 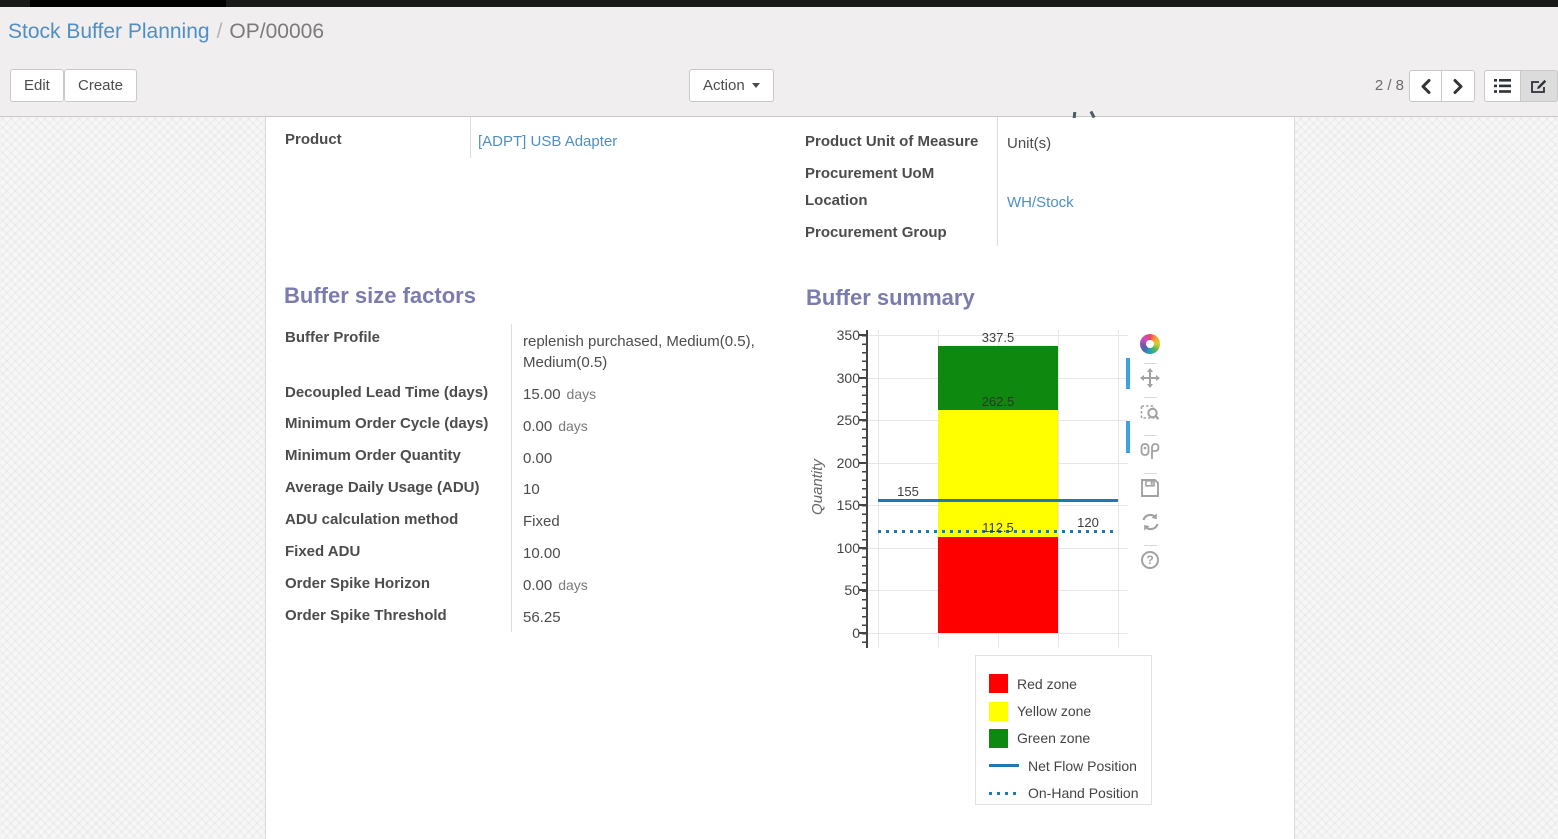 I want to click on minimum-order-cycle-value: 0.00 days, so click(x=555, y=426).